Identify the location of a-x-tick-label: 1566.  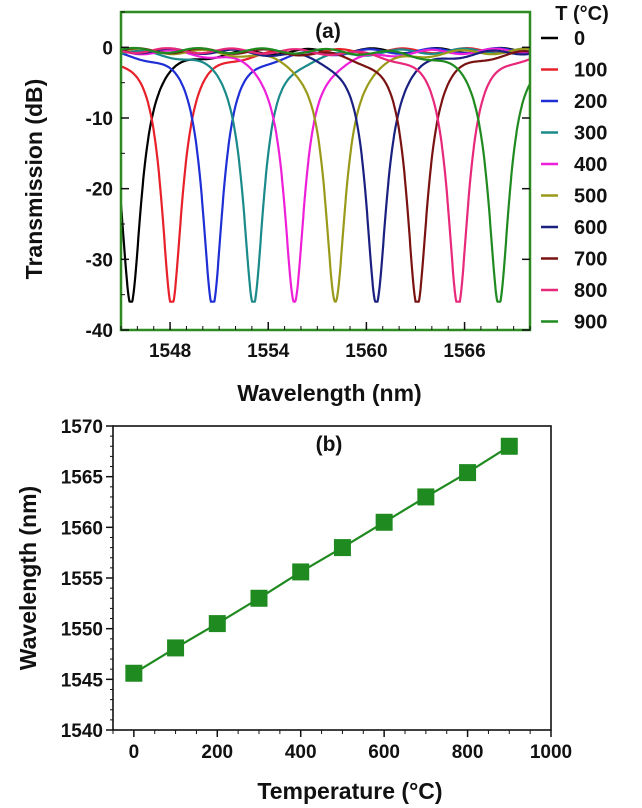
(464, 351).